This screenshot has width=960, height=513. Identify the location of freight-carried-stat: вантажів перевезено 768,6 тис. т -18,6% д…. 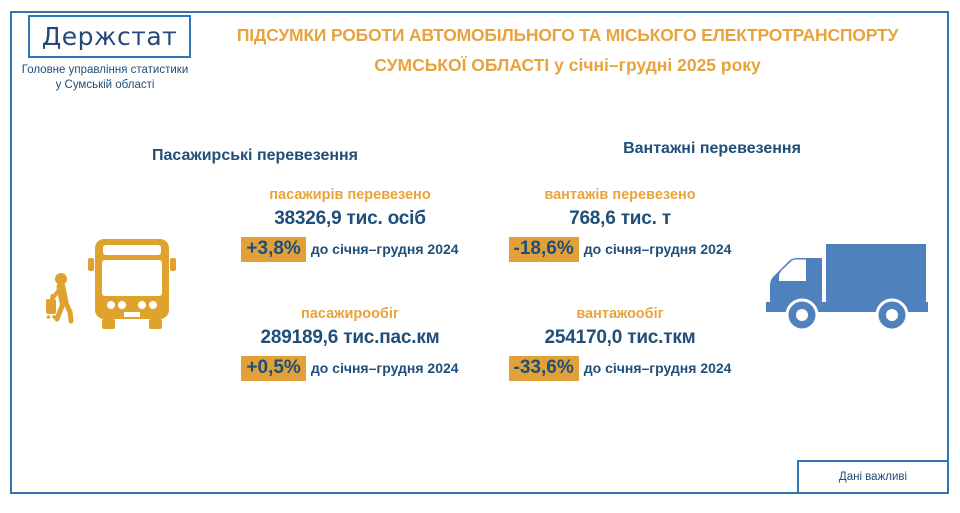
(620, 224).